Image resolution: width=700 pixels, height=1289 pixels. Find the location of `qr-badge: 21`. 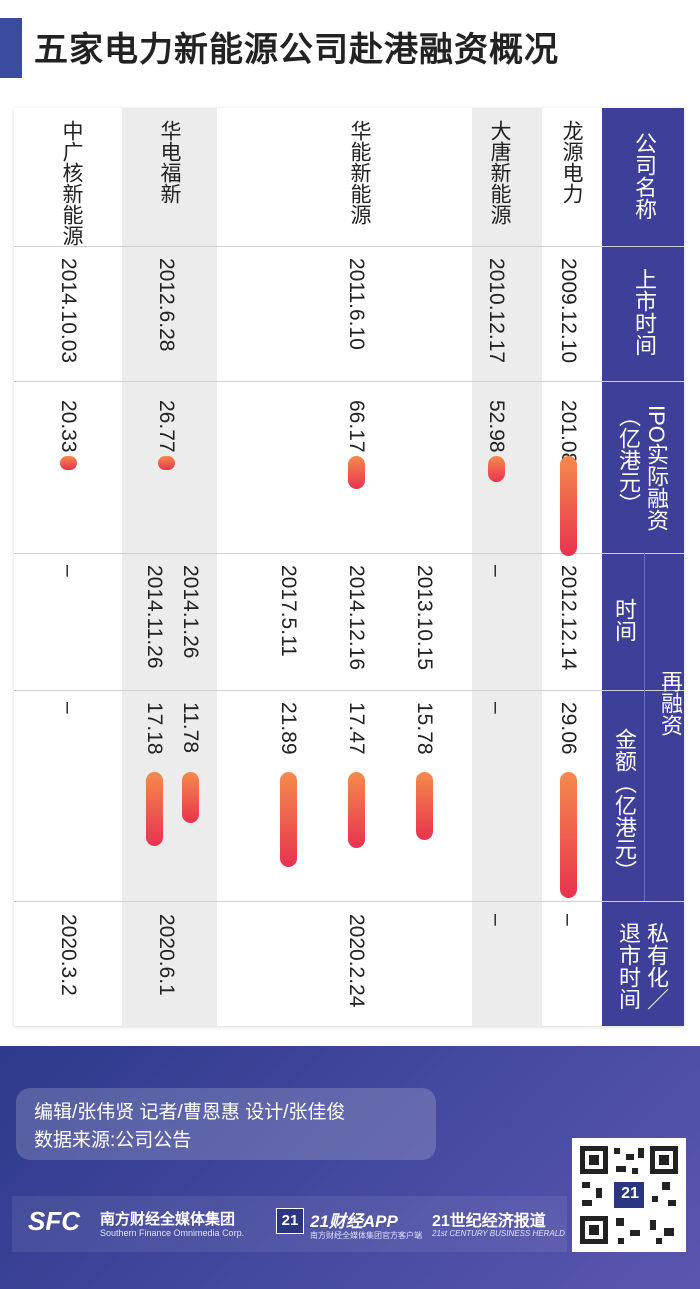

qr-badge: 21 is located at coordinates (630, 1193).